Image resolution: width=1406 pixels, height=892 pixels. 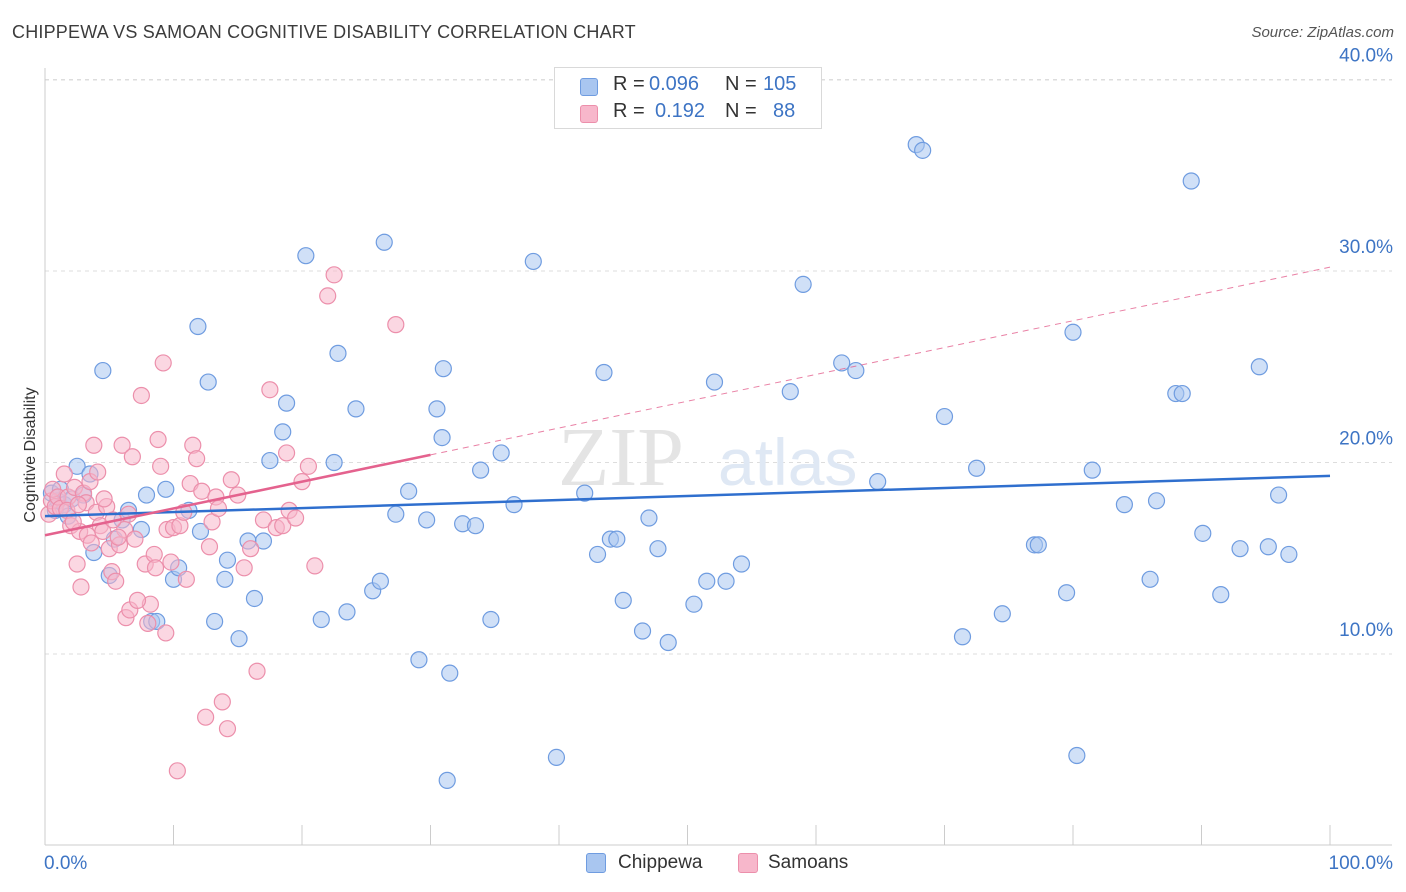 I want to click on legend-row-chippewa: R = 0.096 N = 105, so click(x=688, y=87).